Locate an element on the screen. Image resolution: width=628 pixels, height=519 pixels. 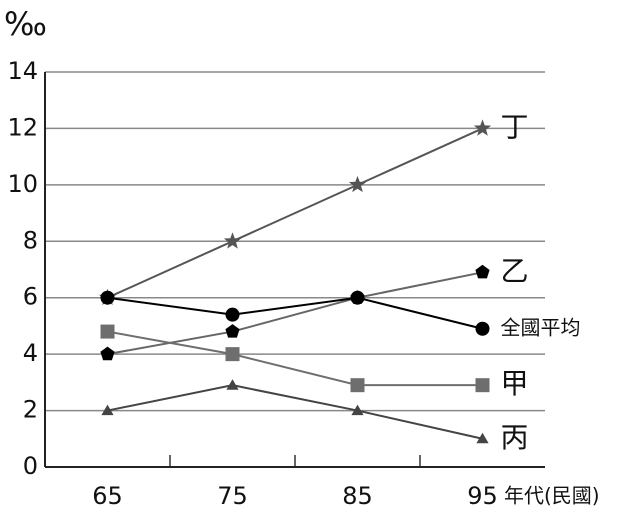
y-tick-label: 12 is located at coordinates (22, 127).